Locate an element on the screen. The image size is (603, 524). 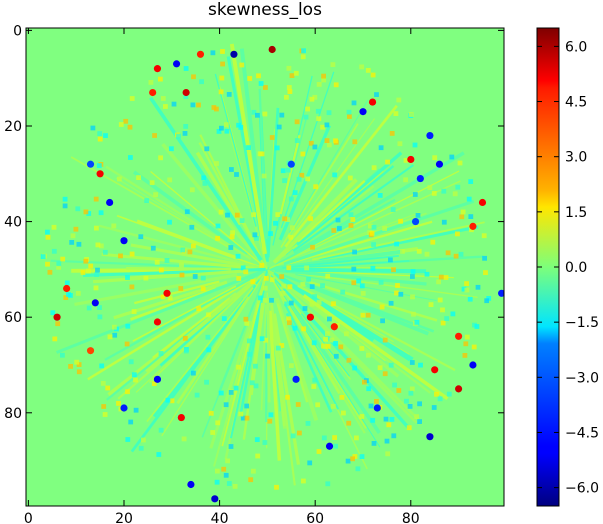
colorbar-tick-label: 3.0 is located at coordinates (576, 158).